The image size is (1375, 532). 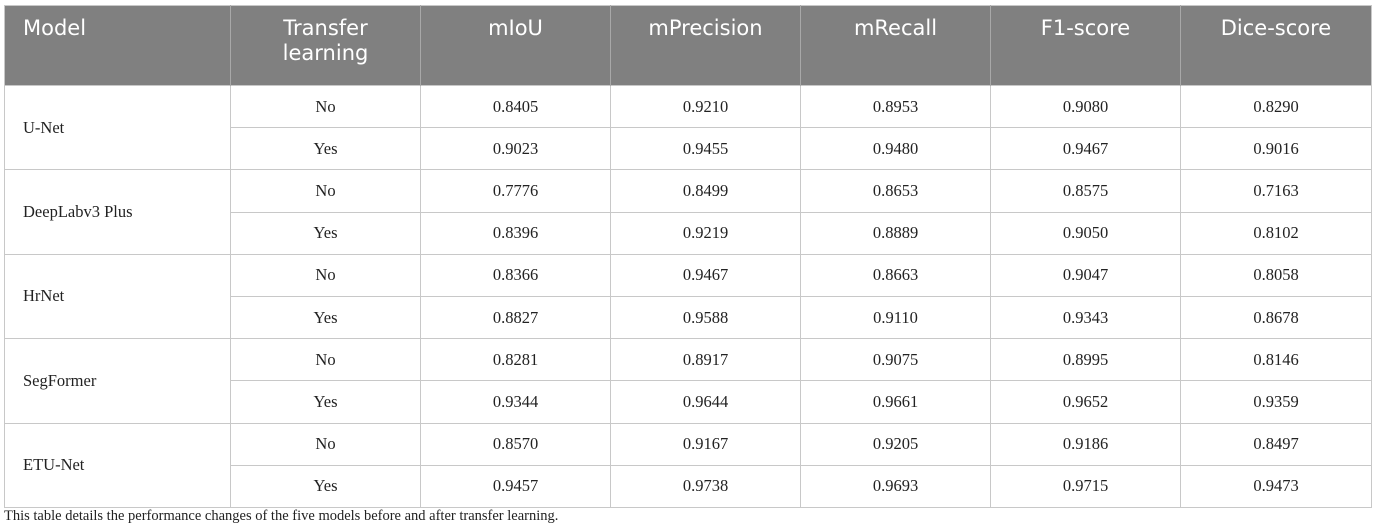 I want to click on table-row: Yes 0.8396 0.9219 0.8889 0.9050 0.8102, so click(x=688, y=233).